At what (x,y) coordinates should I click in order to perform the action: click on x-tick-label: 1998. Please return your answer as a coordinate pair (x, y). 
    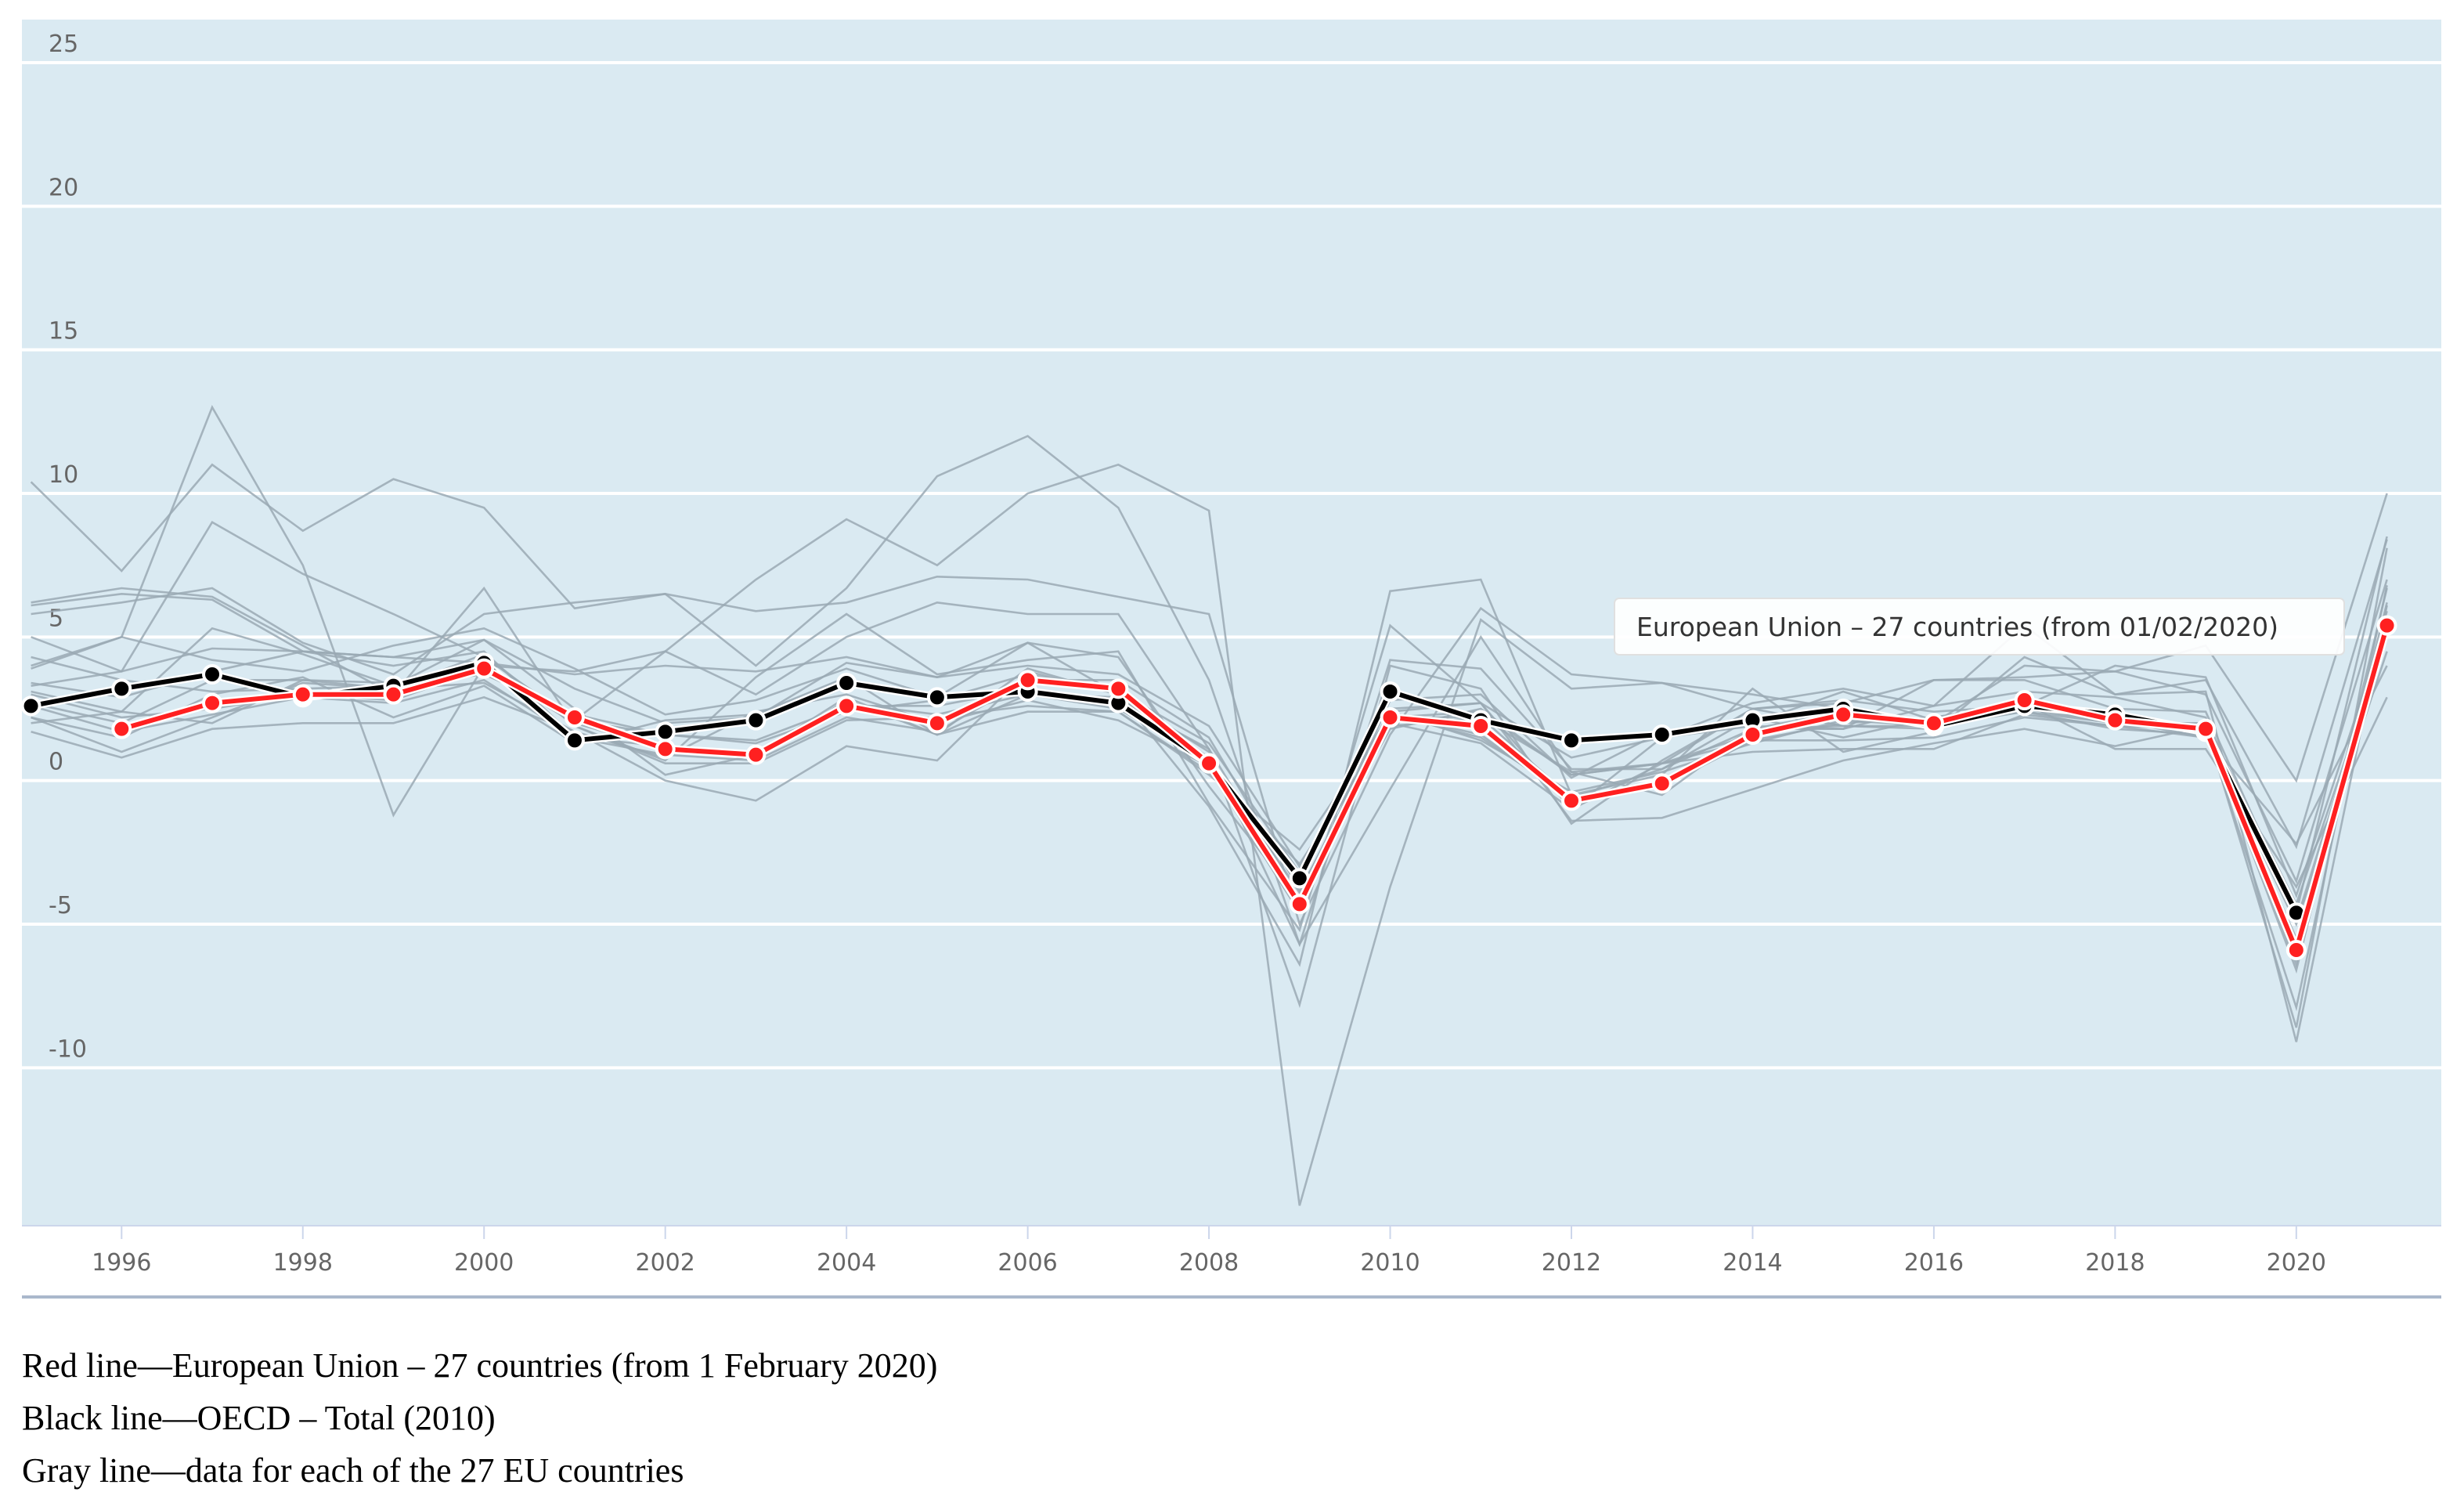
    Looking at the image, I should click on (303, 1263).